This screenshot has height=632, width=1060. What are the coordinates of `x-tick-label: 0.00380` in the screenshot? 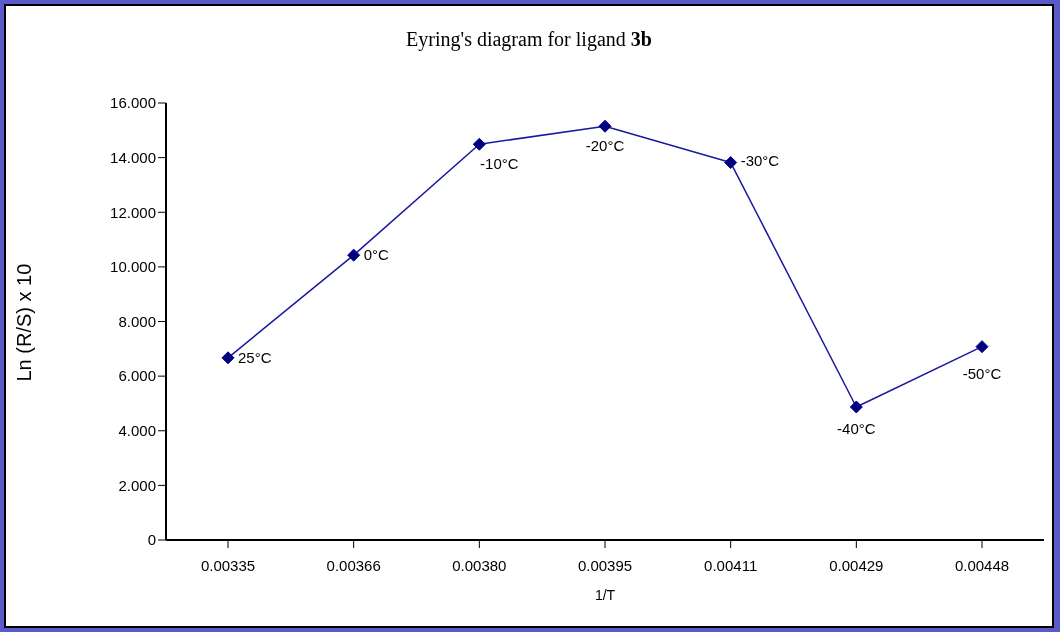 It's located at (479, 565).